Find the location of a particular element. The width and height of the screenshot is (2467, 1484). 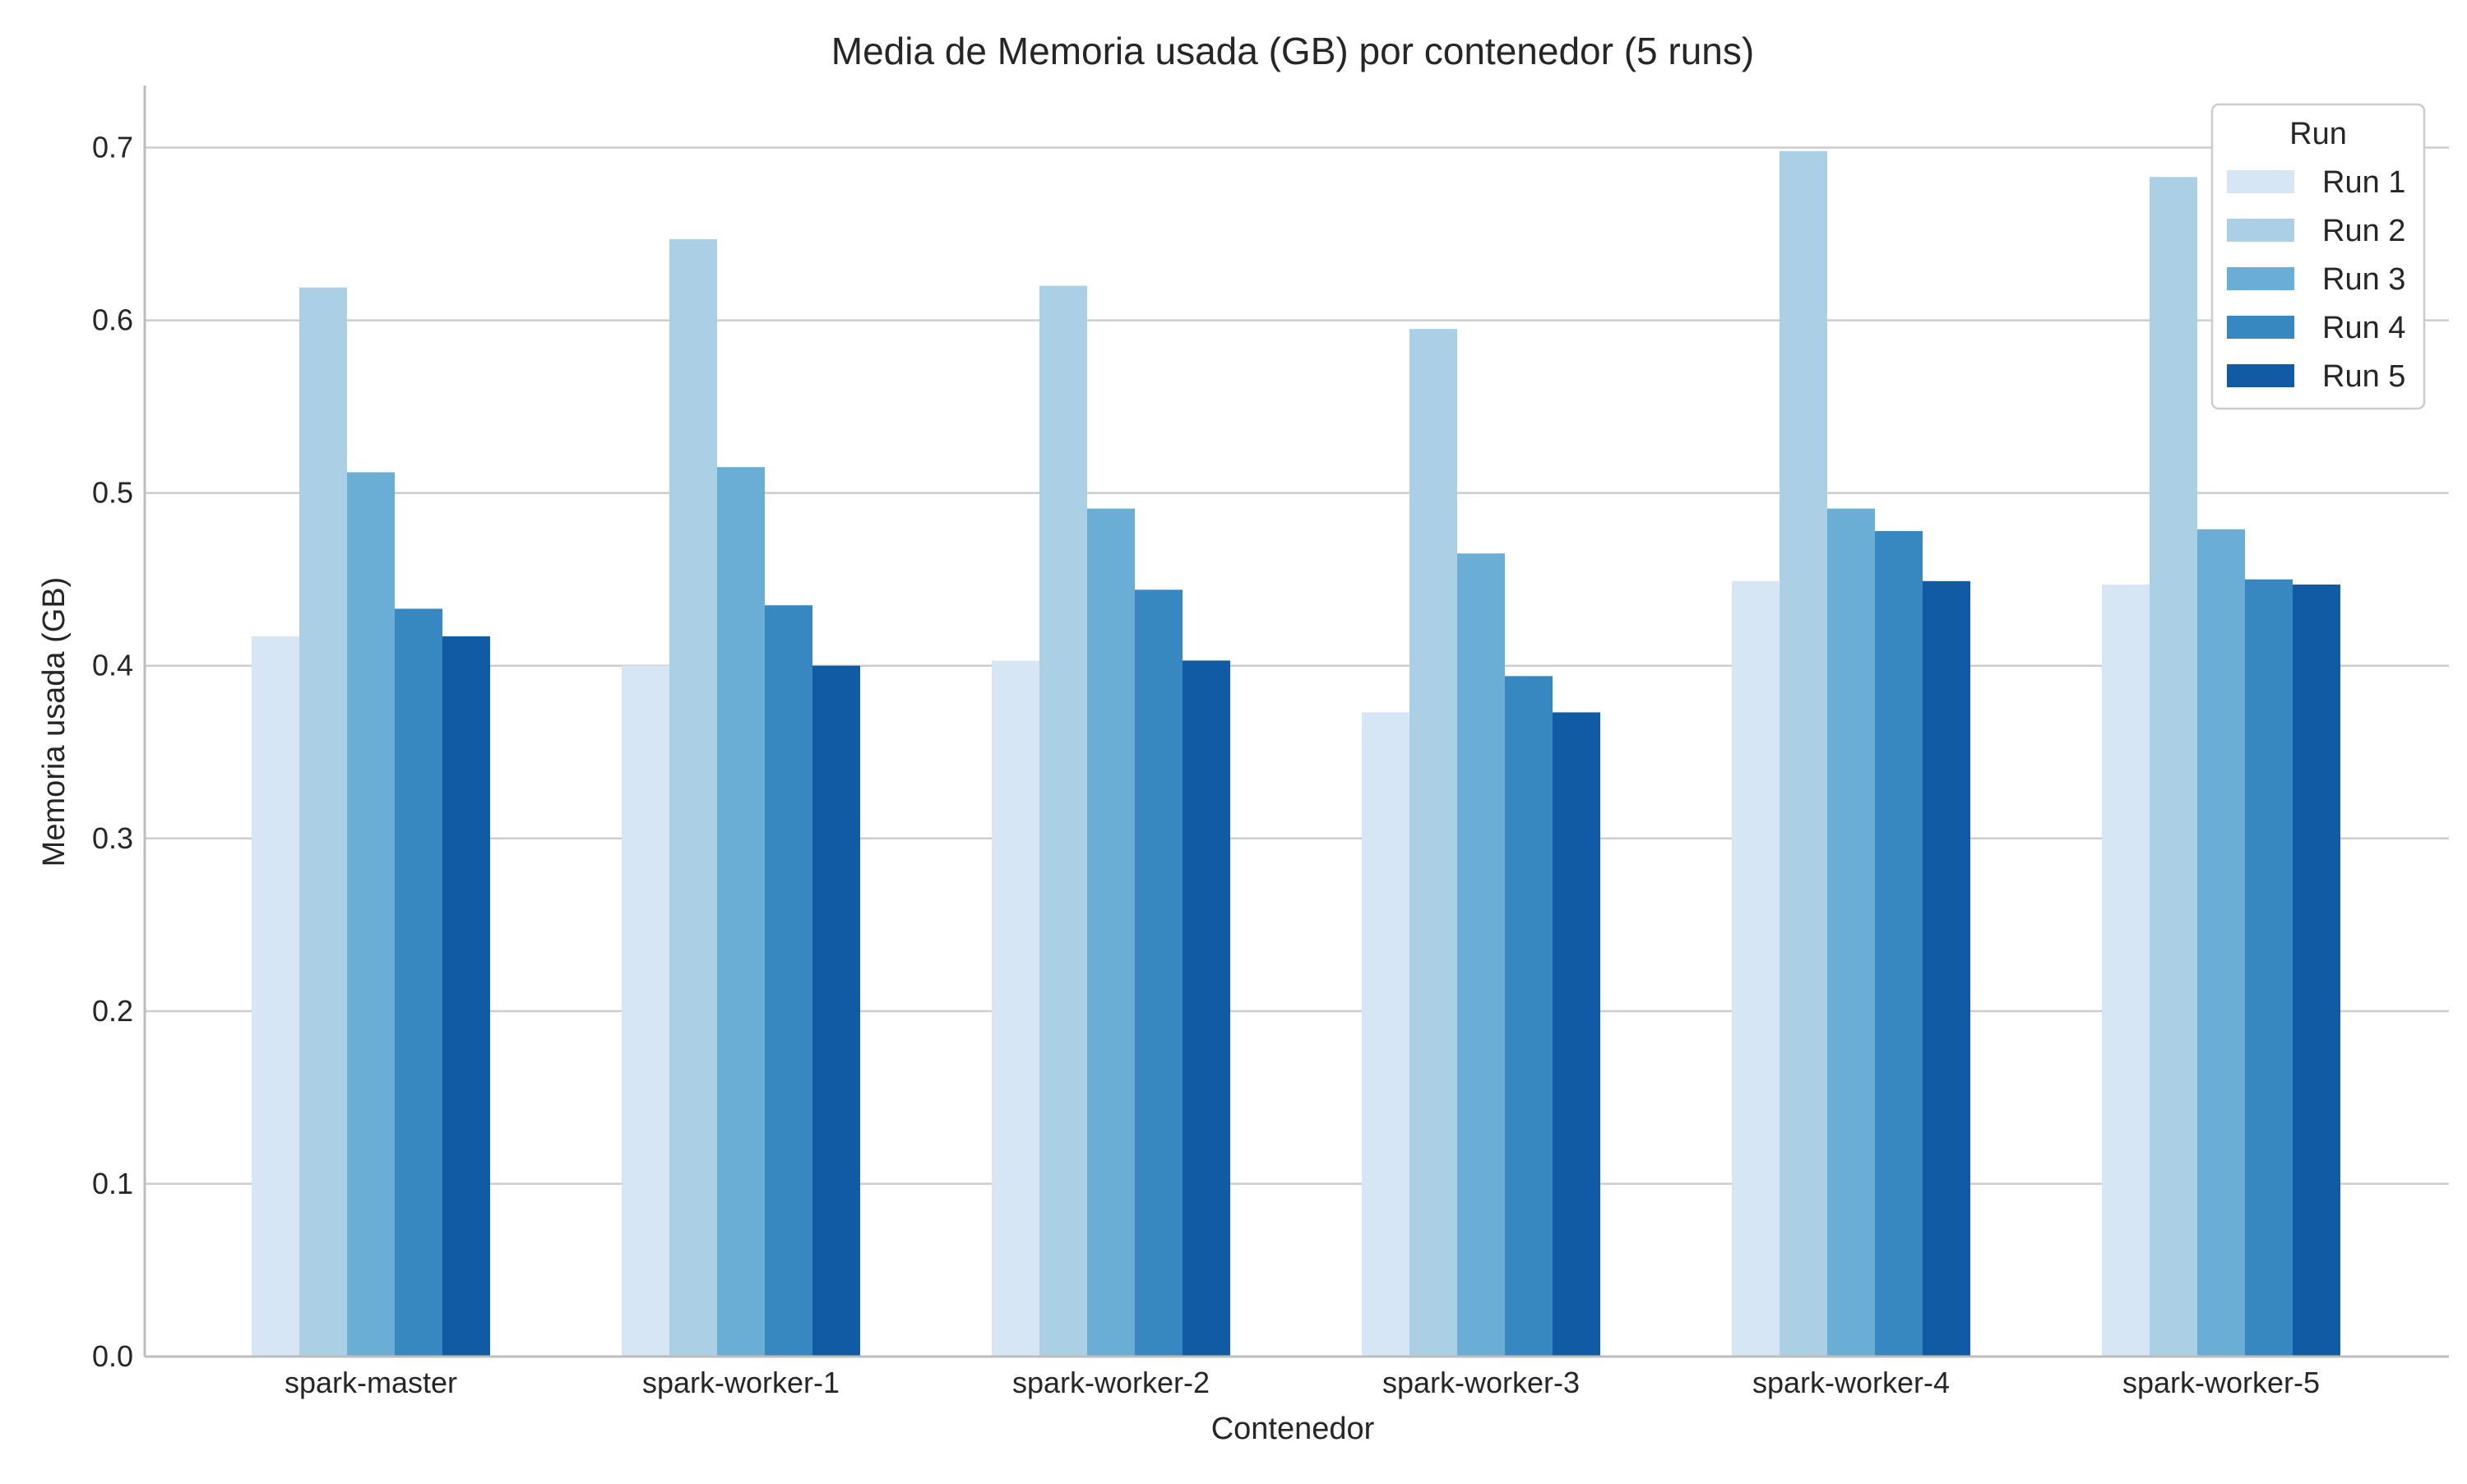

legend-label-run-5: Run 5 is located at coordinates (2363, 376).